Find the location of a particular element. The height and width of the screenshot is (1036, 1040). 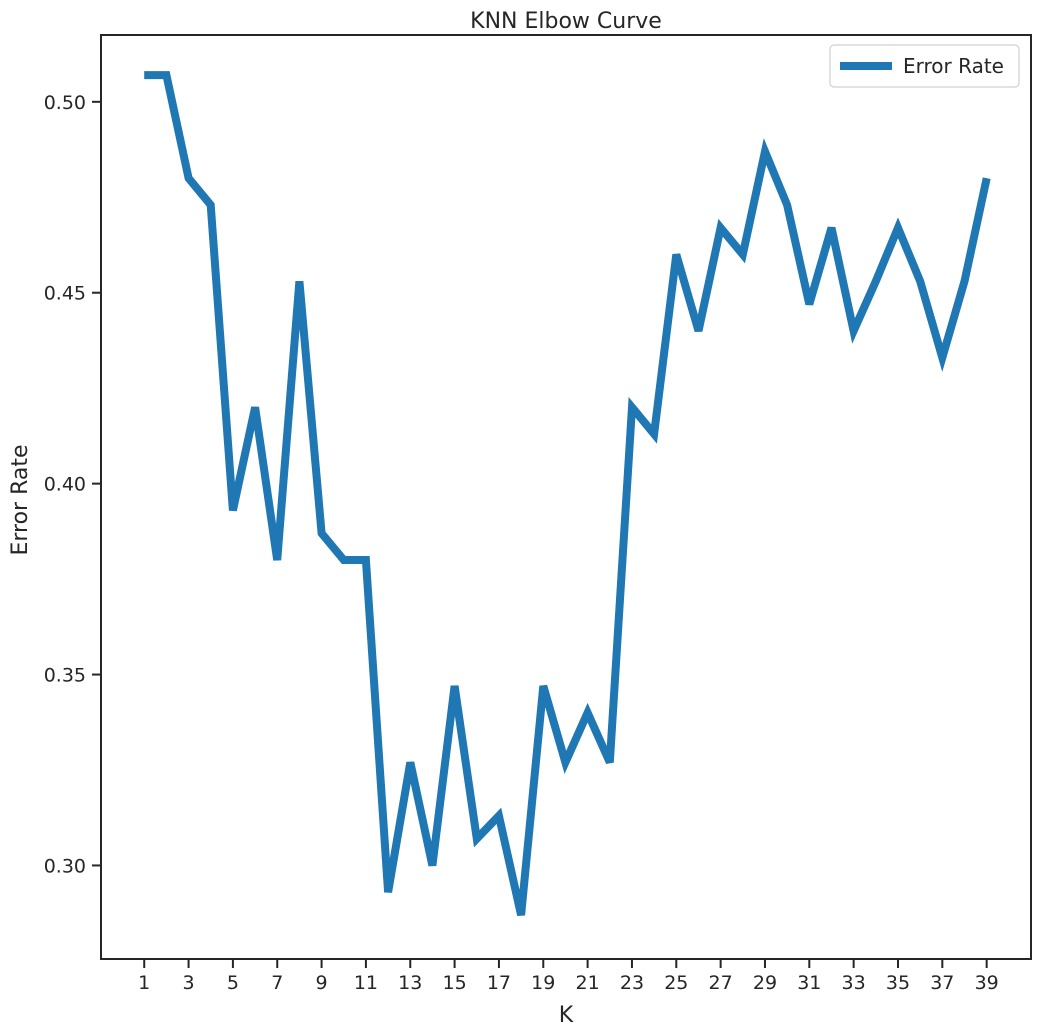

x-tick-label: 37 is located at coordinates (942, 983).